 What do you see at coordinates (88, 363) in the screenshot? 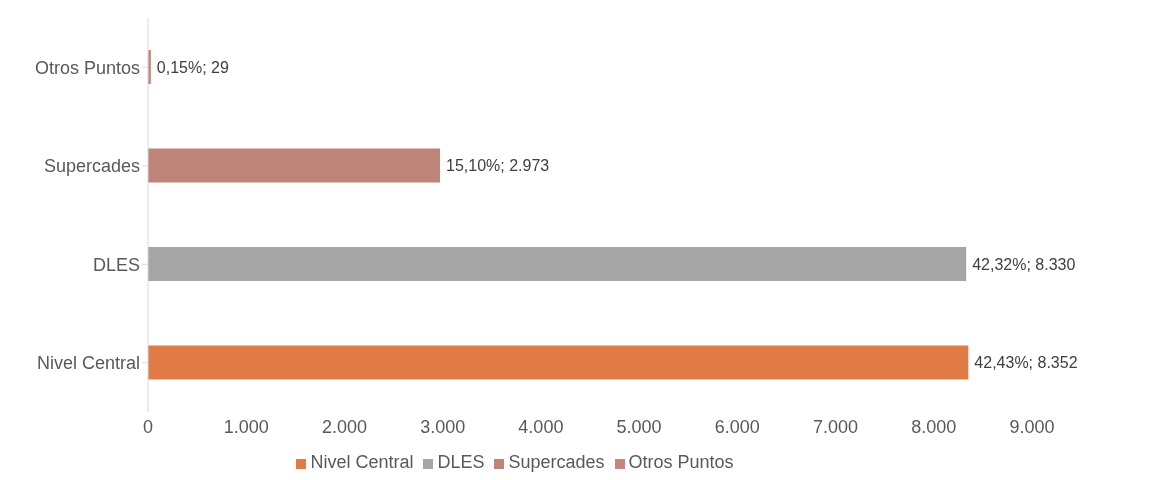
I see `y-tick-label: Nivel Central` at bounding box center [88, 363].